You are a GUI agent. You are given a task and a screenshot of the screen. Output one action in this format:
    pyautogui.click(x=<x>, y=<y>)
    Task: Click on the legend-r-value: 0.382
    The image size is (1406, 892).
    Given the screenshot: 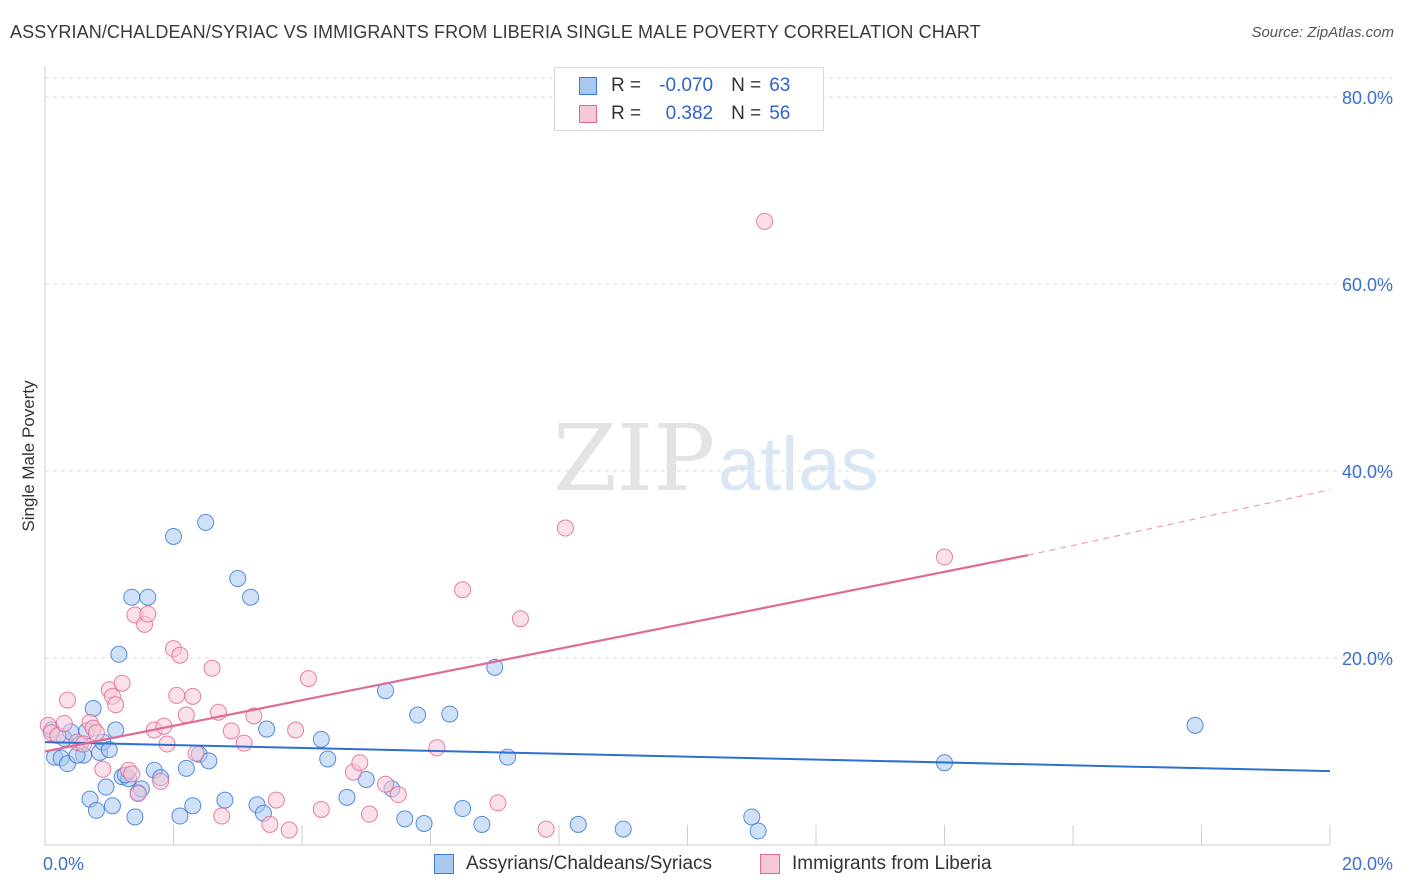 What is the action you would take?
    pyautogui.click(x=689, y=113)
    